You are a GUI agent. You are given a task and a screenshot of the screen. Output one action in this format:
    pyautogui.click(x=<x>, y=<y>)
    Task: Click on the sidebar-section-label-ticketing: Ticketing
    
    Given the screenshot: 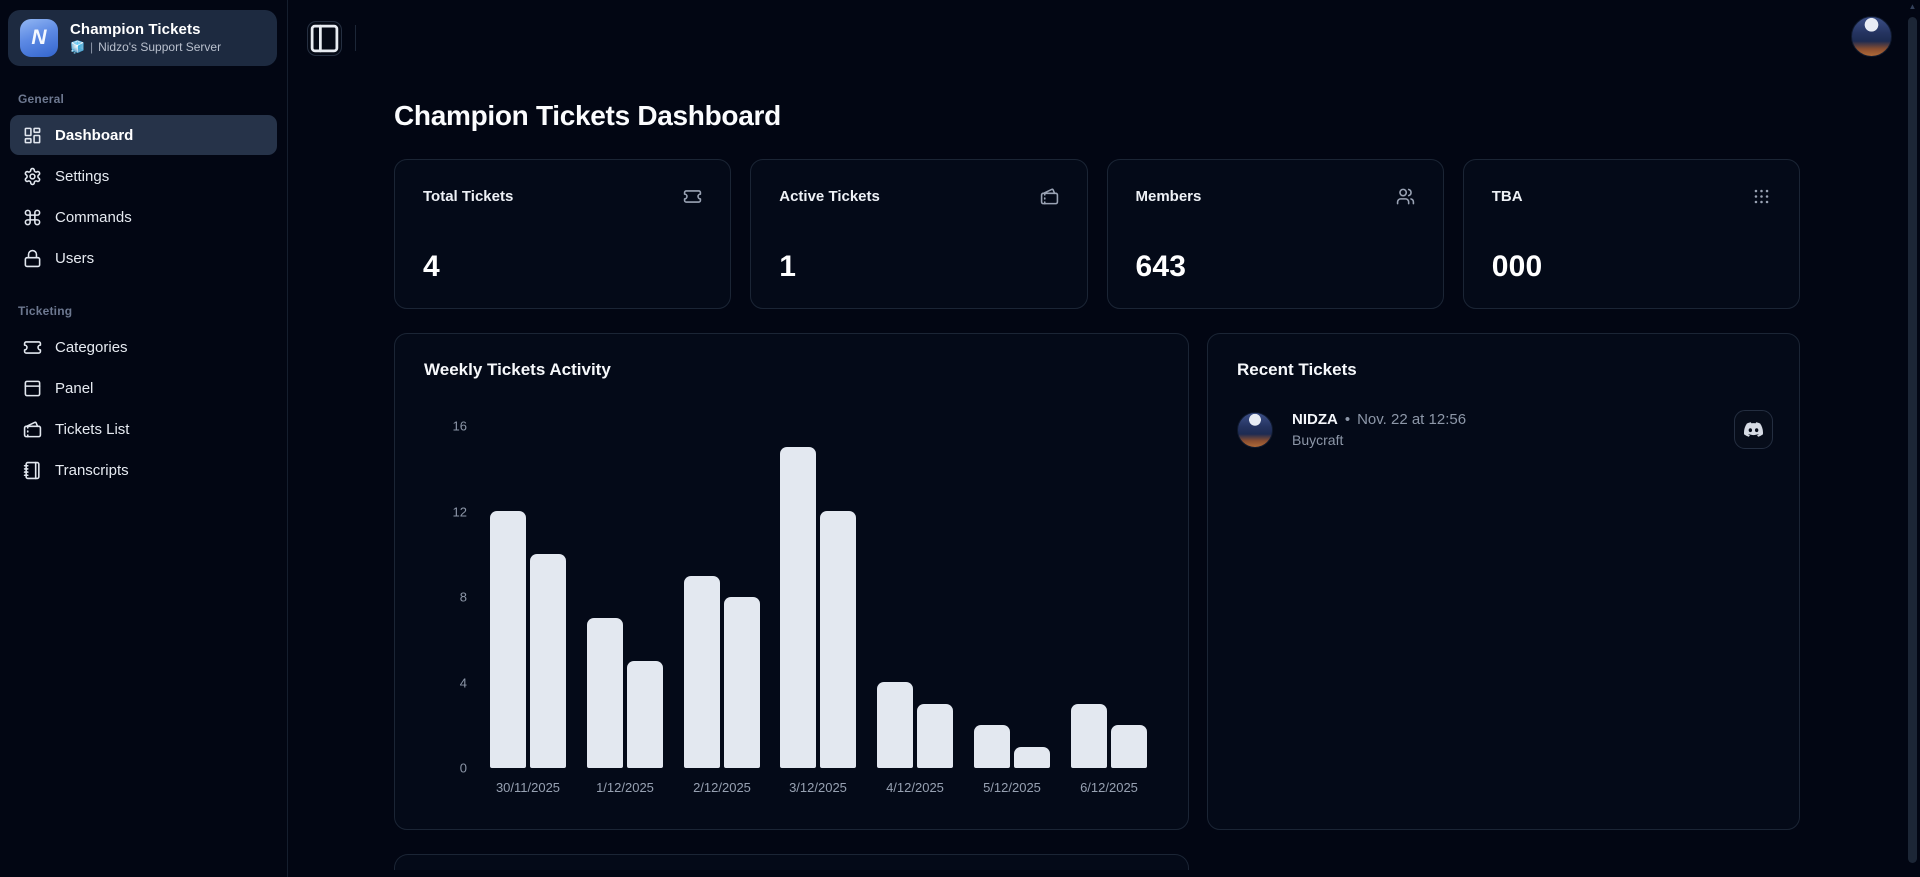 What is the action you would take?
    pyautogui.click(x=45, y=311)
    